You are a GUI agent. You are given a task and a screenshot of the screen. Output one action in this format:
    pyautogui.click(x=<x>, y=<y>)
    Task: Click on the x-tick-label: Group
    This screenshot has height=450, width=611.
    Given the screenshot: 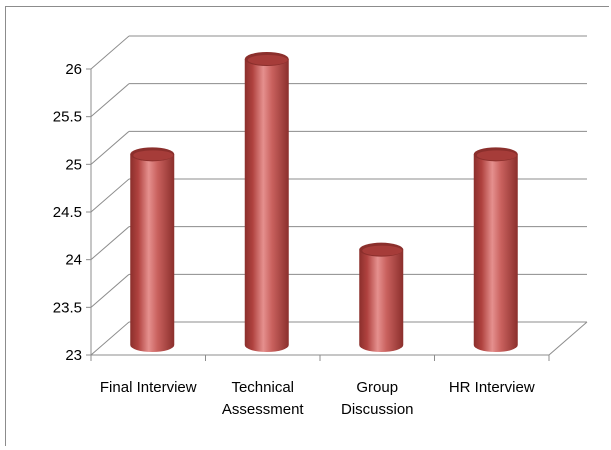 What is the action you would take?
    pyautogui.click(x=377, y=387)
    